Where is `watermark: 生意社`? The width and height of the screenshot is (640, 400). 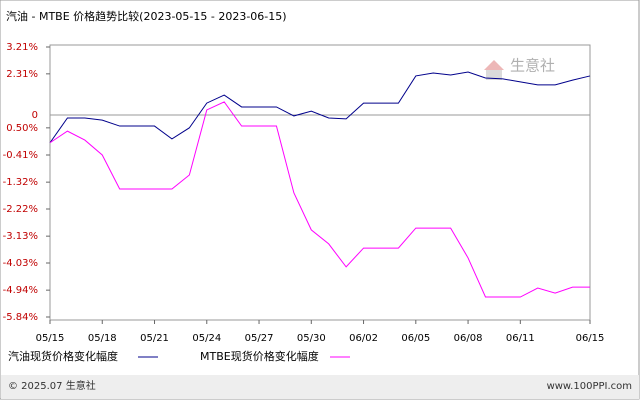 watermark: 生意社 is located at coordinates (532, 66).